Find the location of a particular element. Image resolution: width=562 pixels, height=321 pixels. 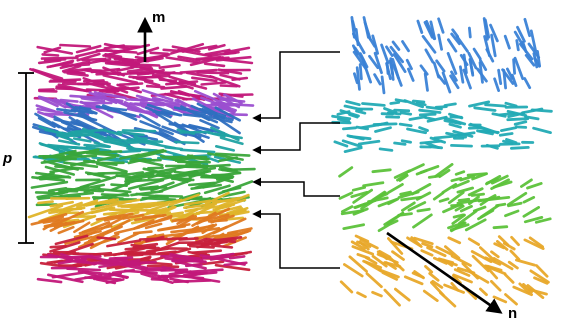

bracket-icon is located at coordinates (26, 158).